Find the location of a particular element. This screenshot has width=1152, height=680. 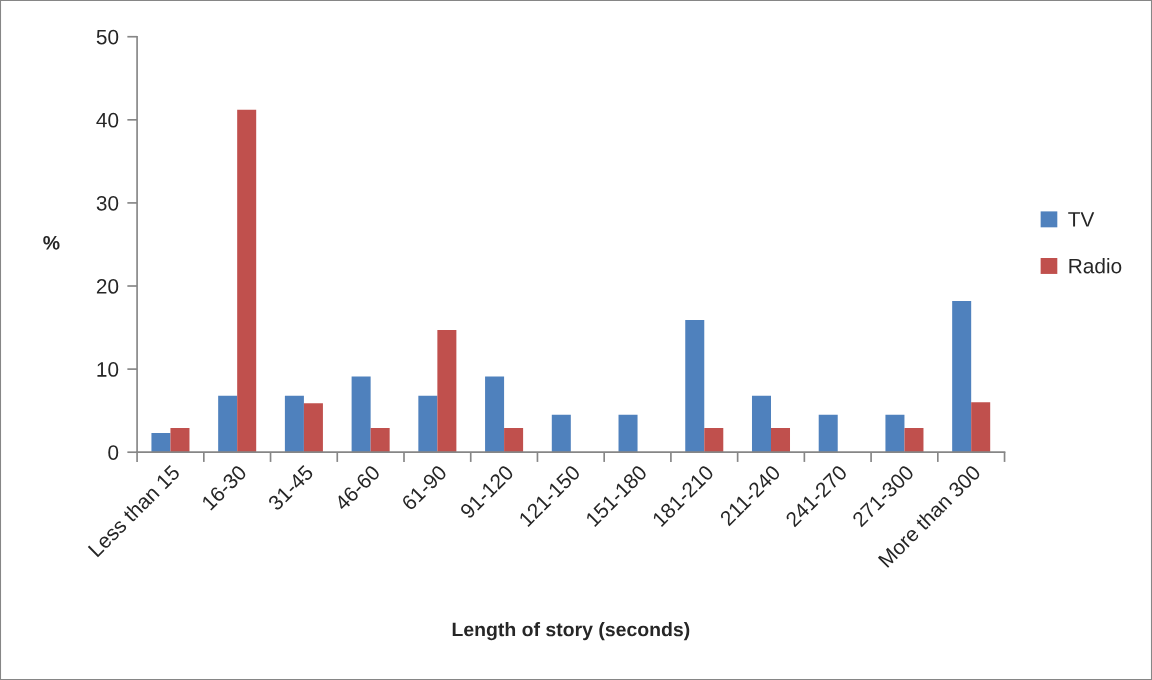

x-axis-title: Length of story (seconds) is located at coordinates (571, 631).